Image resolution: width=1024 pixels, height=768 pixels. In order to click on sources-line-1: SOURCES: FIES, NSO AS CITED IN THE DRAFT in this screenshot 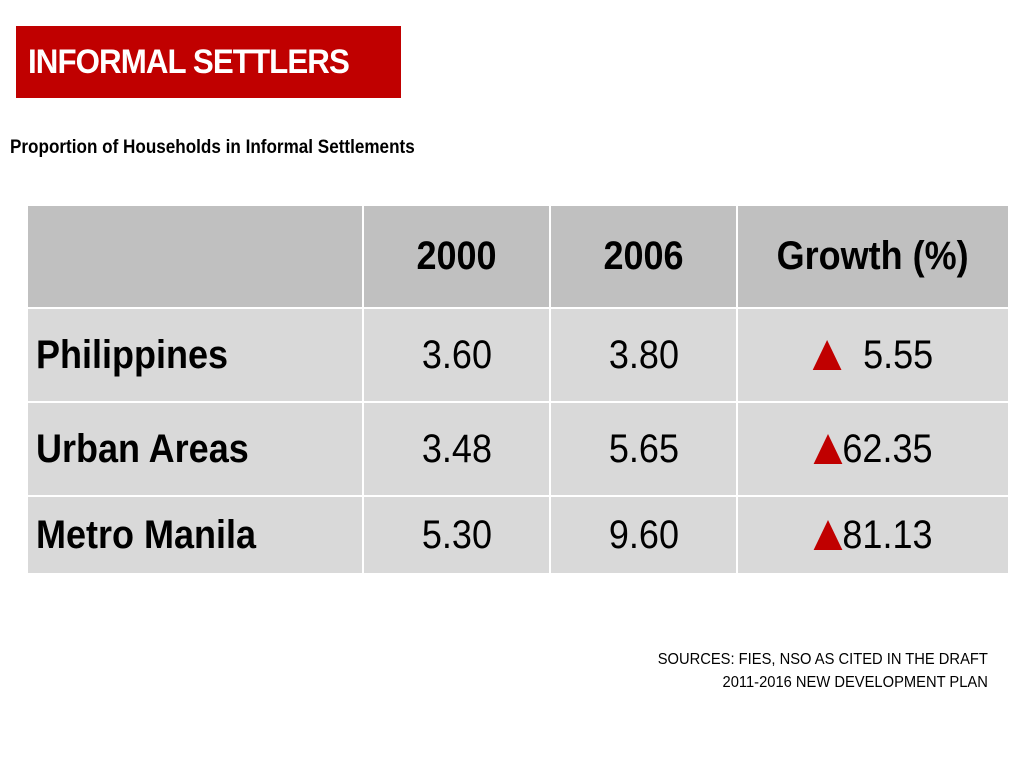, I will do `click(822, 659)`.